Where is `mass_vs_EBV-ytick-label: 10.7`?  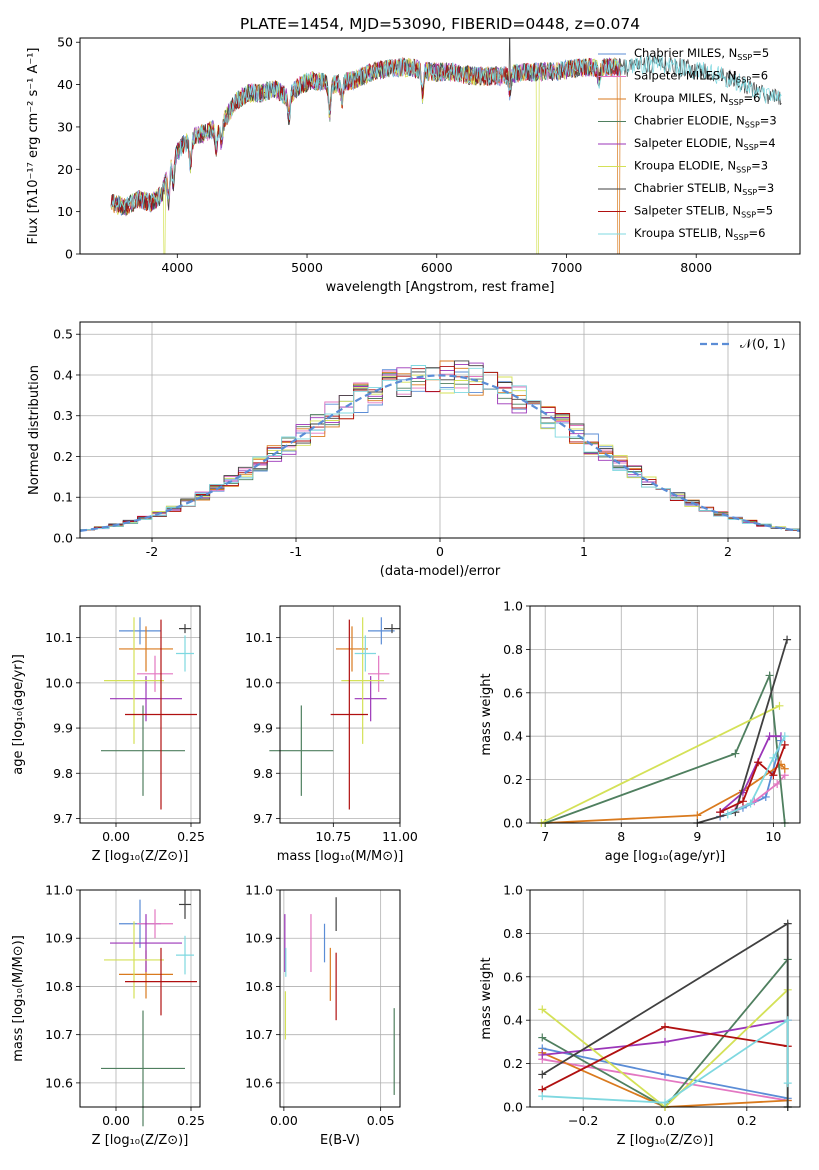 mass_vs_EBV-ytick-label: 10.7 is located at coordinates (259, 1034).